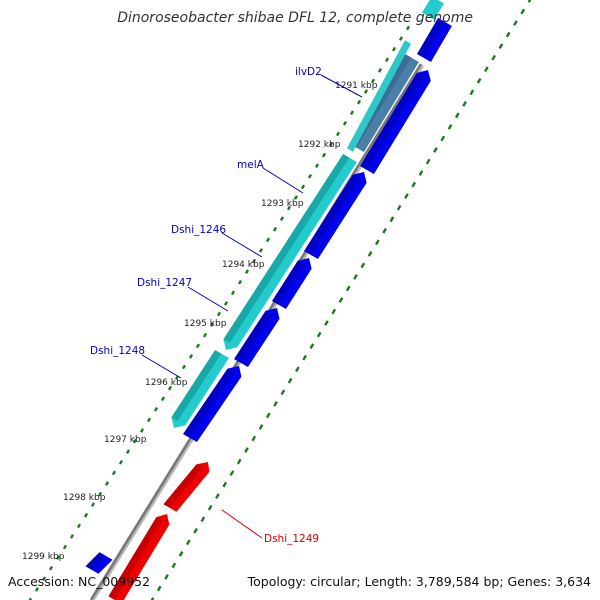 This screenshot has width=600, height=600. What do you see at coordinates (164, 283) in the screenshot?
I see `gene-label: Dshi_1247` at bounding box center [164, 283].